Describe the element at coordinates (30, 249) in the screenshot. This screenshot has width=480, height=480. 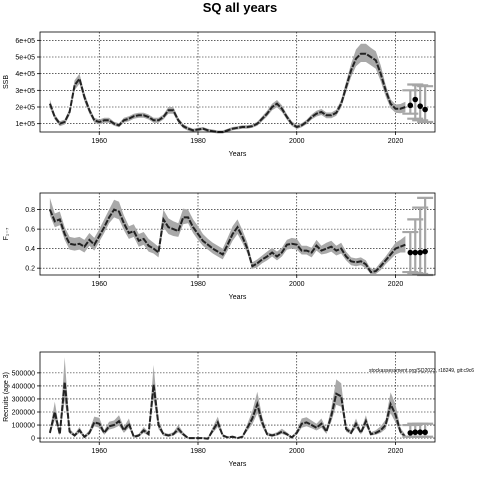
I see `y-tick-label: 0.4` at that location.